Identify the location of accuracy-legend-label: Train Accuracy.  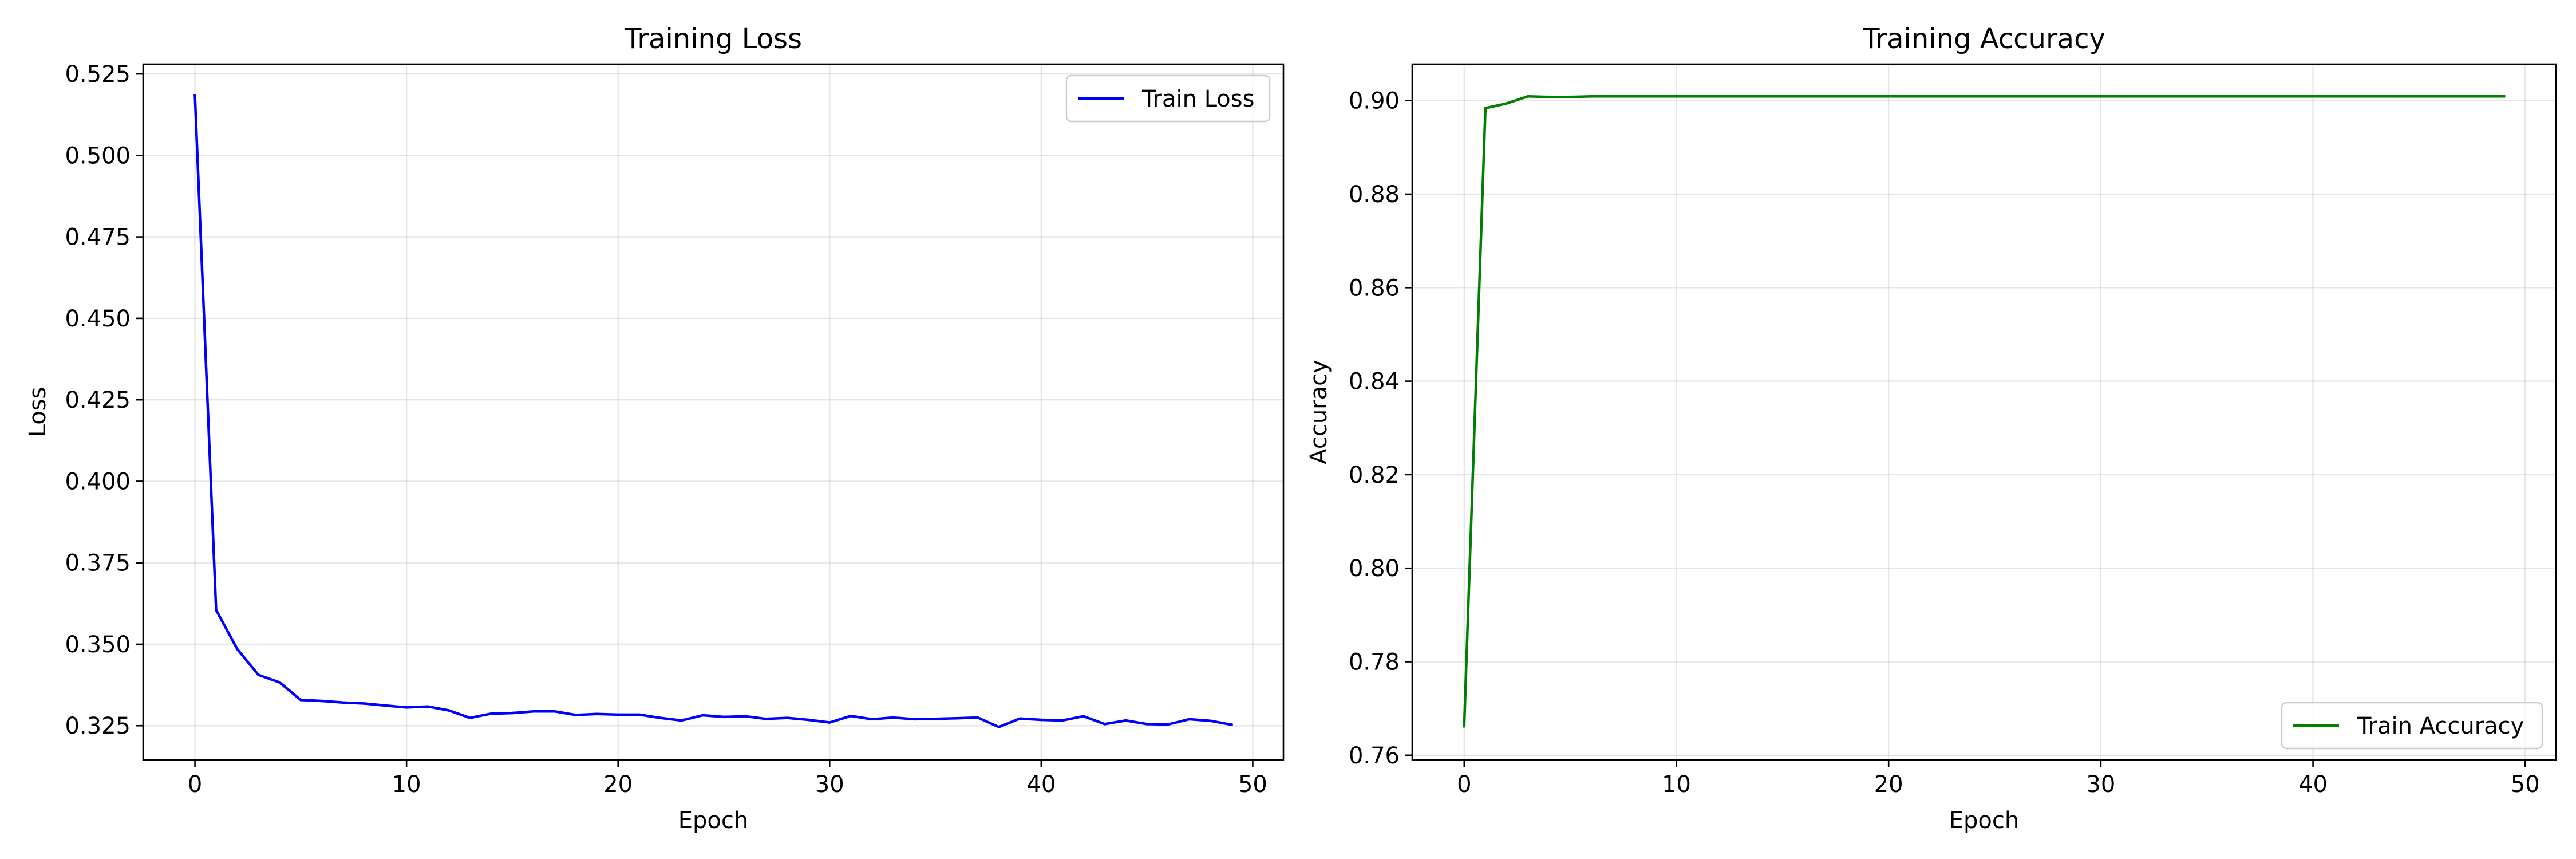
(2440, 726).